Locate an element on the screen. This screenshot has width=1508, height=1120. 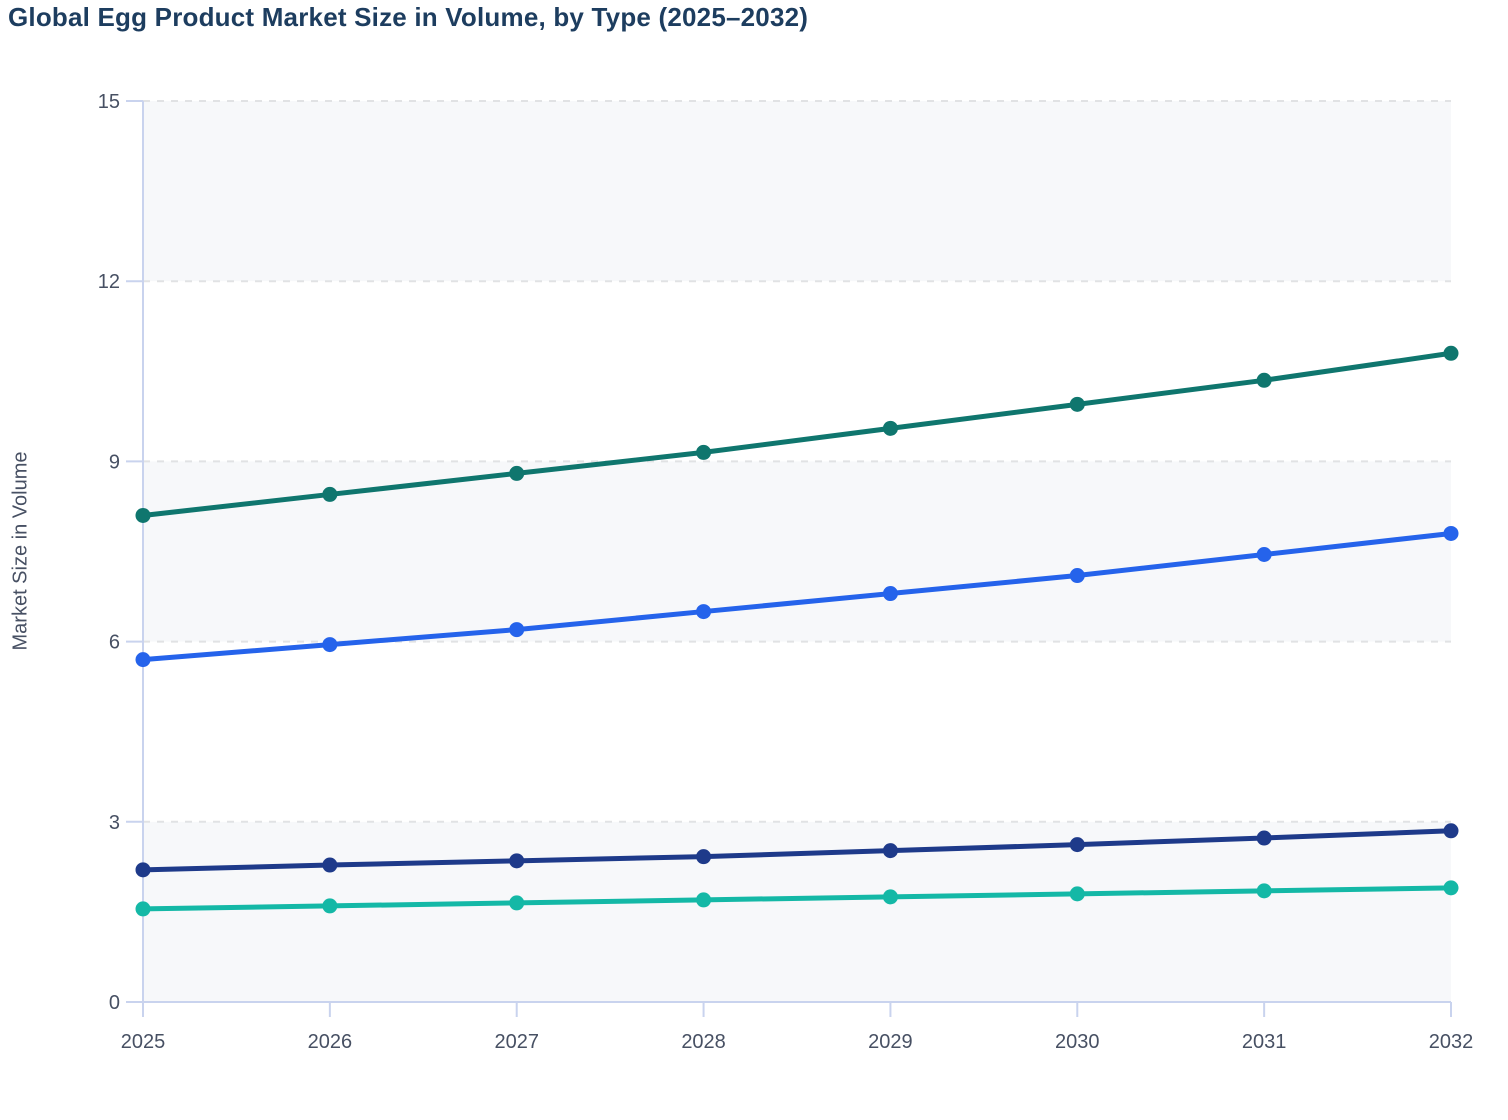
point-series-1-dark-teal-2025 is located at coordinates (143, 515).